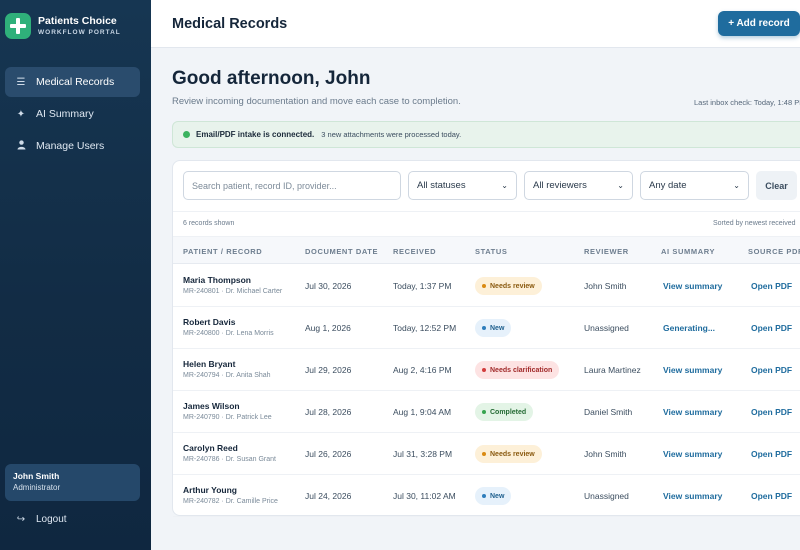 The width and height of the screenshot is (800, 550). I want to click on user-card: John Smith Administrator, so click(72, 482).